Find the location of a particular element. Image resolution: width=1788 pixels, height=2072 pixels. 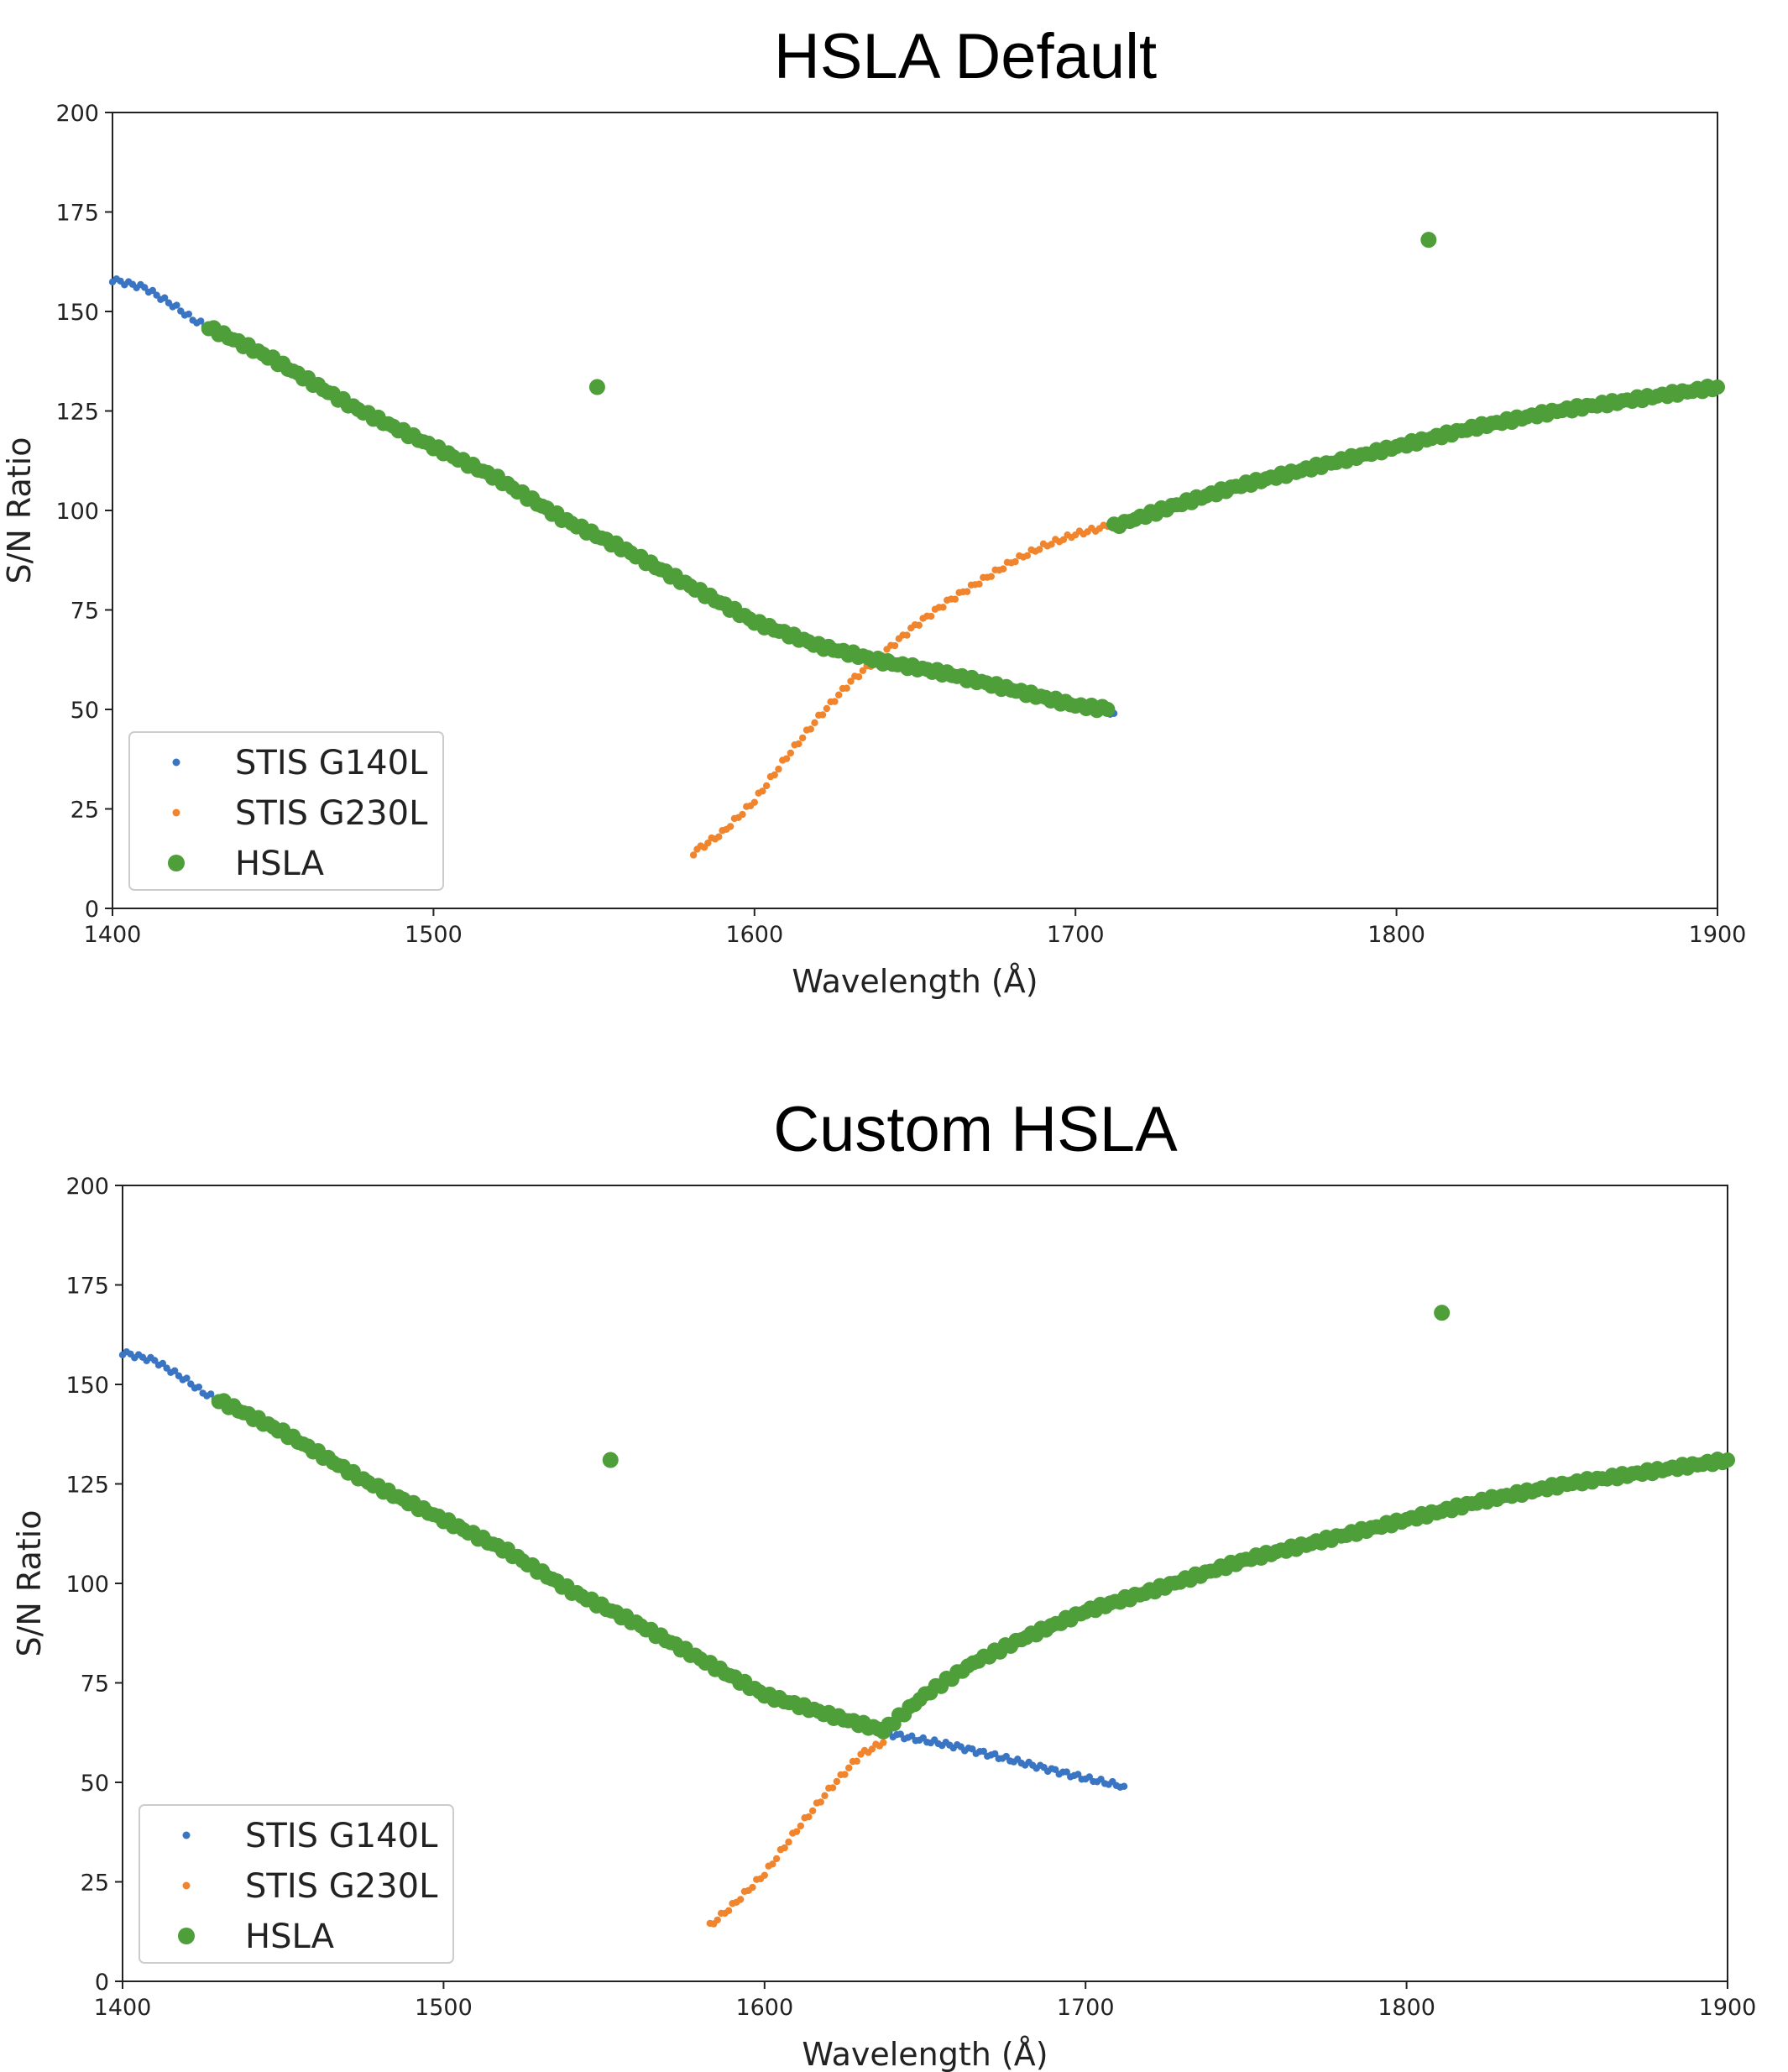

x-tick-label-1500: 1500 is located at coordinates (434, 935).